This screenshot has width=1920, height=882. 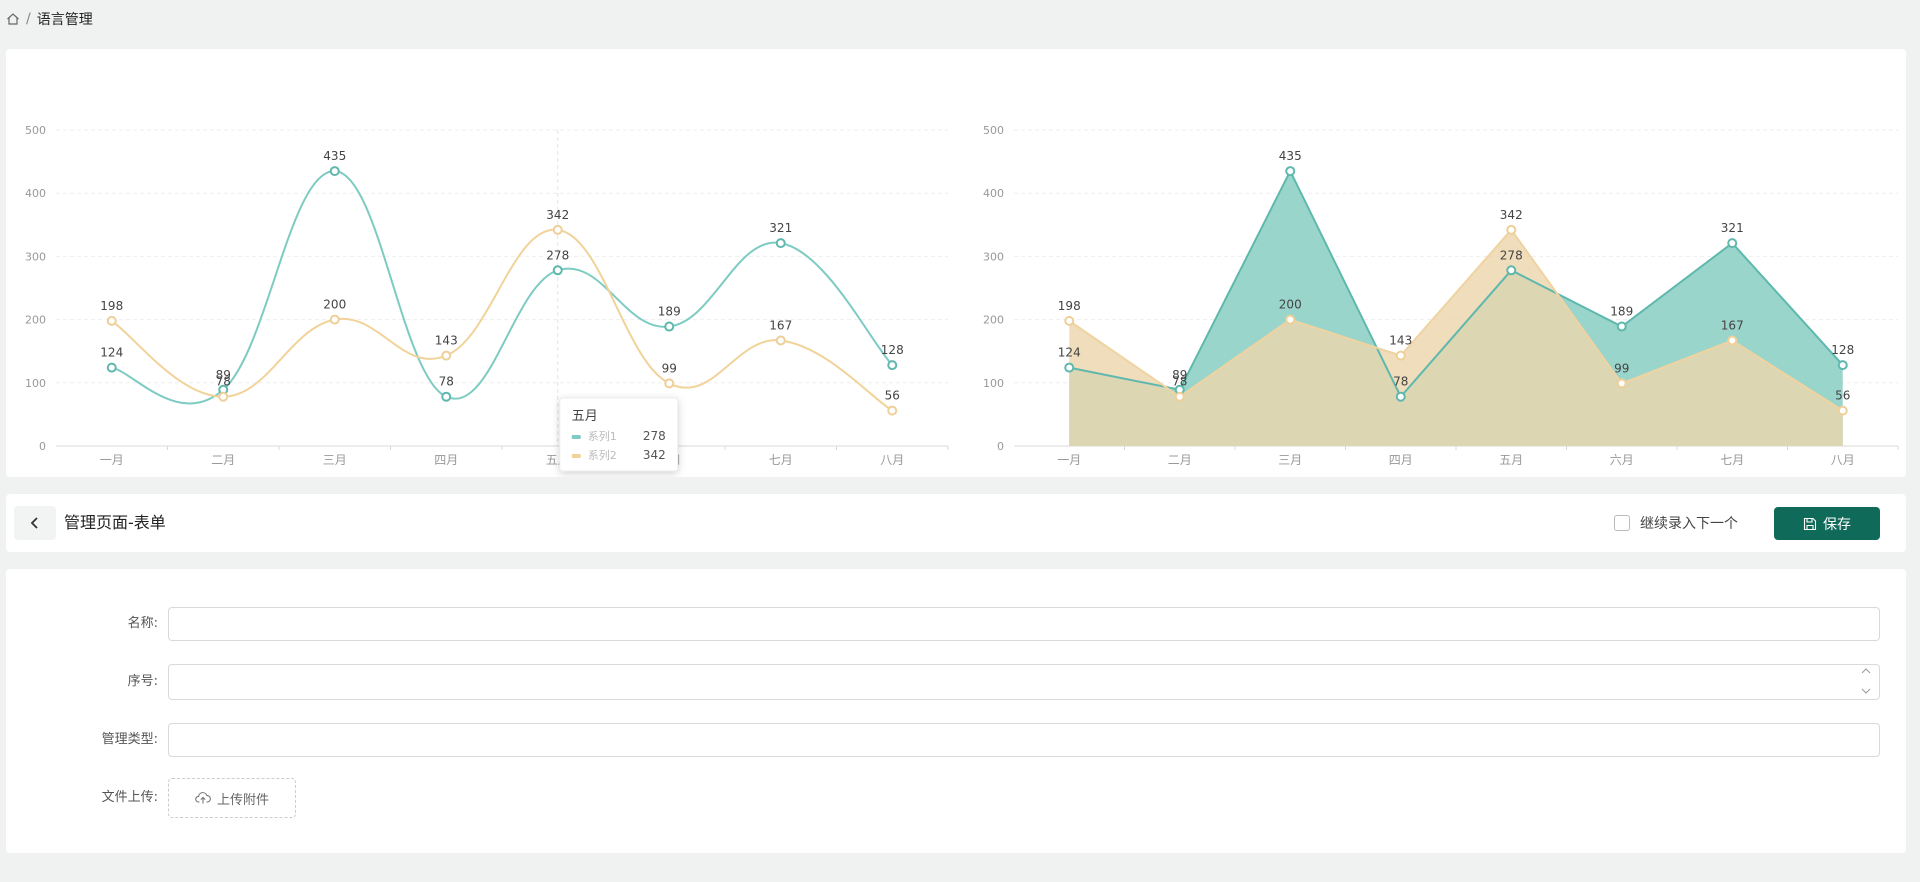 I want to click on upload-button: 上传附件, so click(x=232, y=798).